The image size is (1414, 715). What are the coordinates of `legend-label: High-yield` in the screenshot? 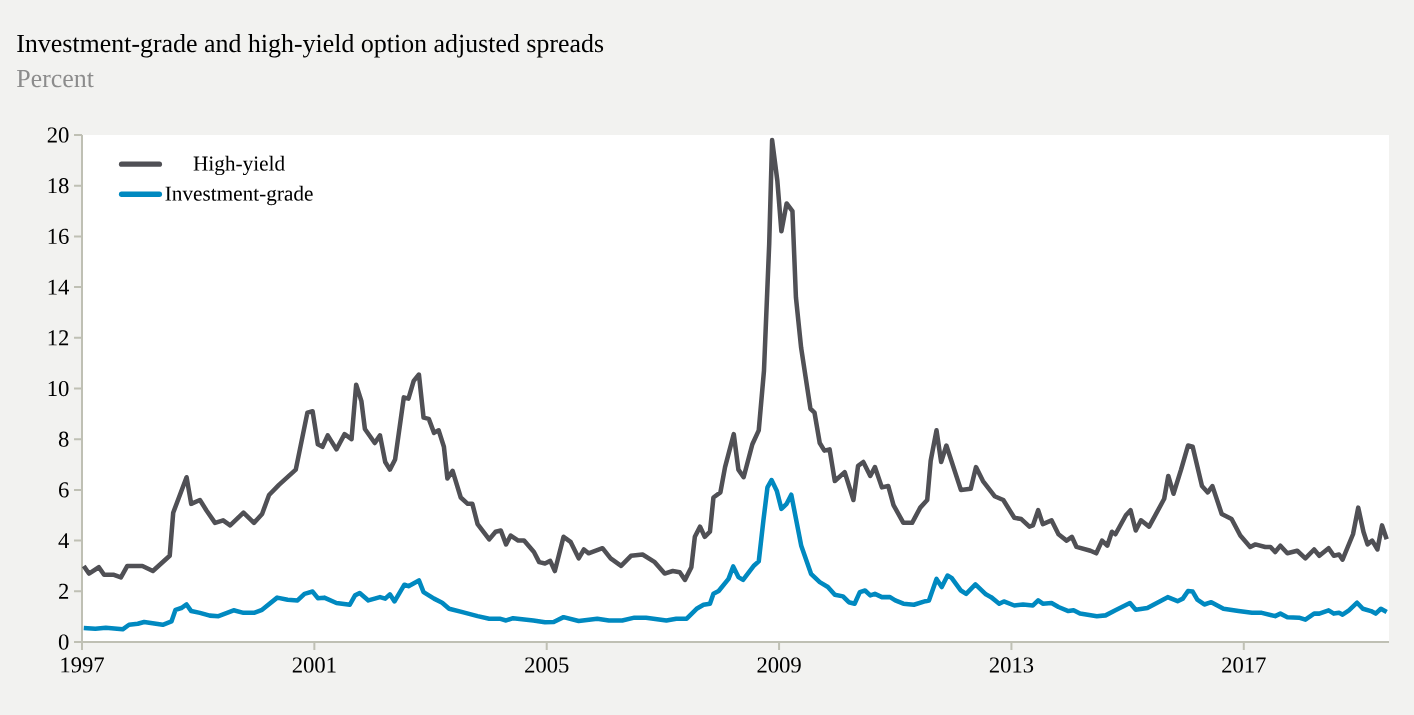 It's located at (239, 165).